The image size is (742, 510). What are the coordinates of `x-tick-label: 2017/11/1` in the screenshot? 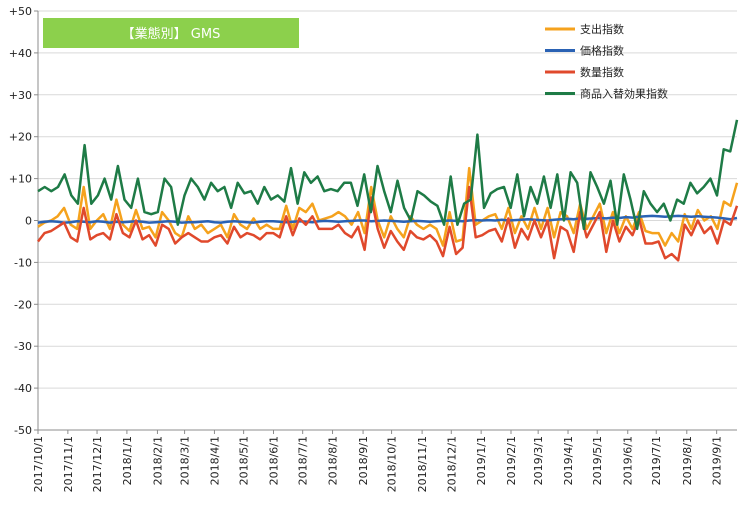 It's located at (68, 464).